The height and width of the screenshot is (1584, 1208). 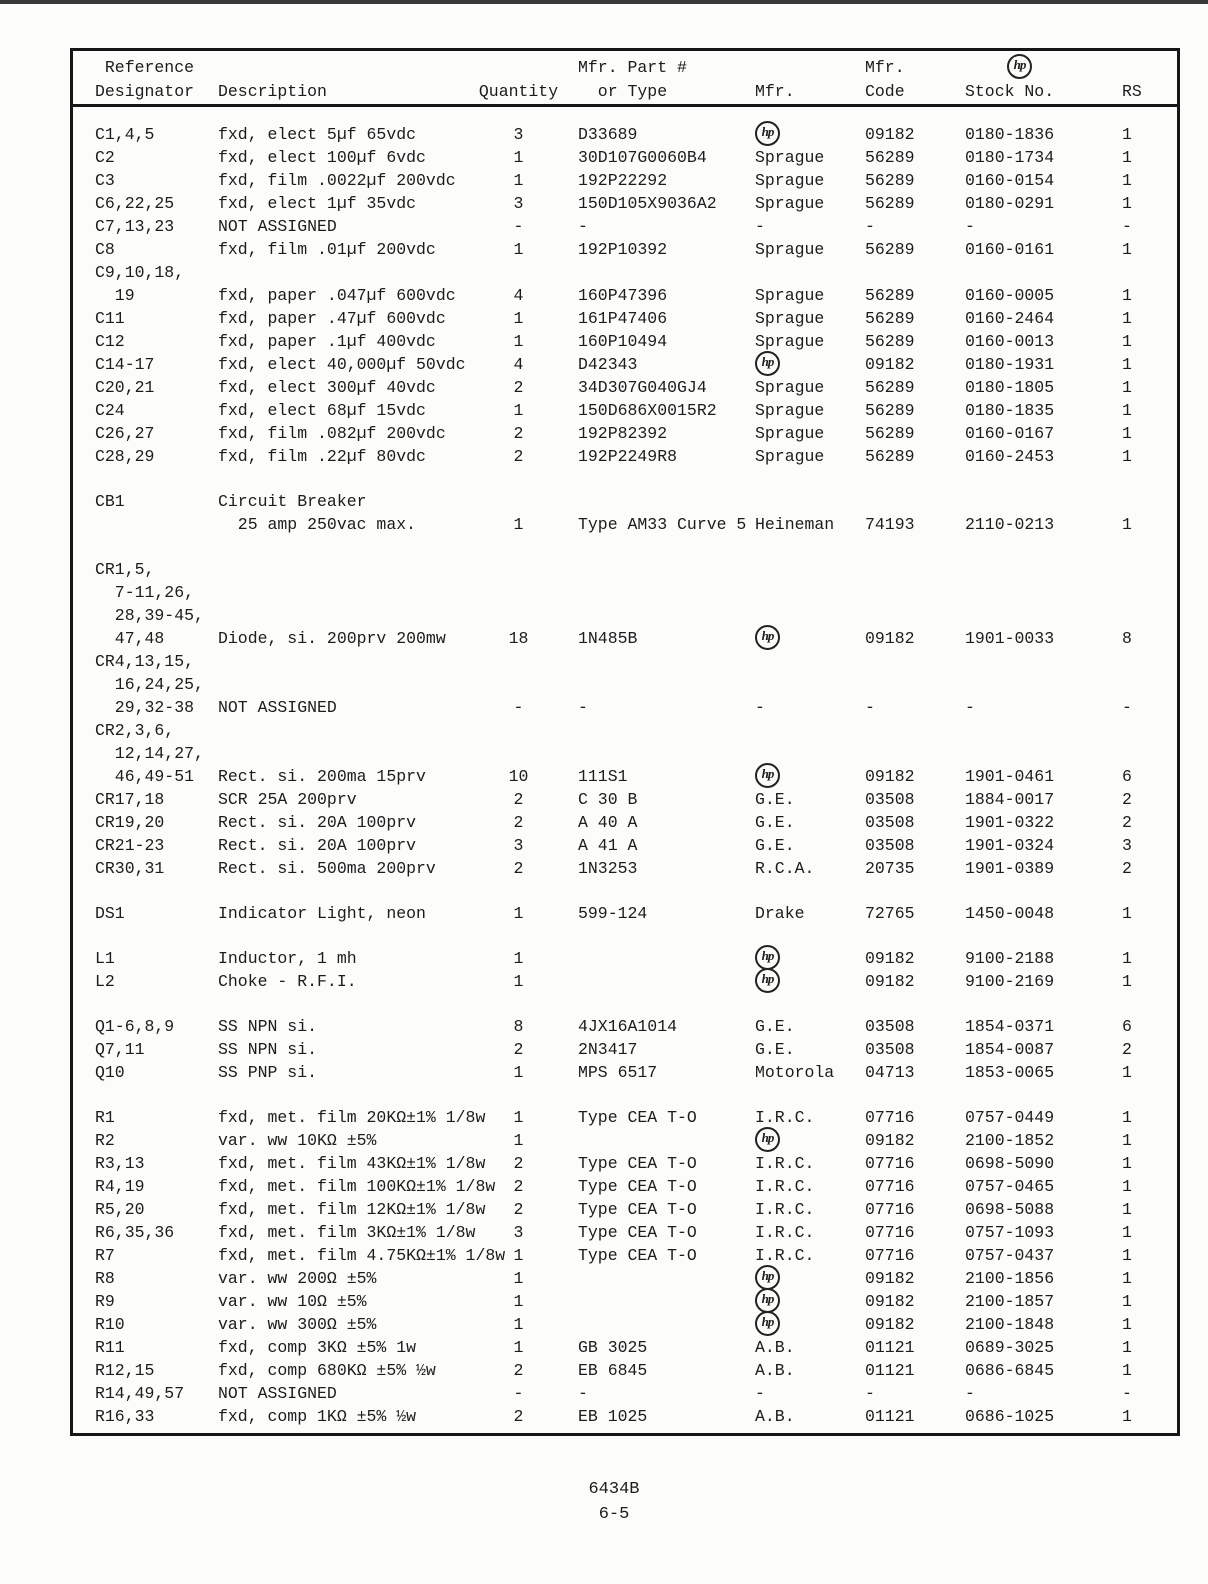 What do you see at coordinates (297, 1140) in the screenshot?
I see `cell-description: var. ww 10KΩ ±5%` at bounding box center [297, 1140].